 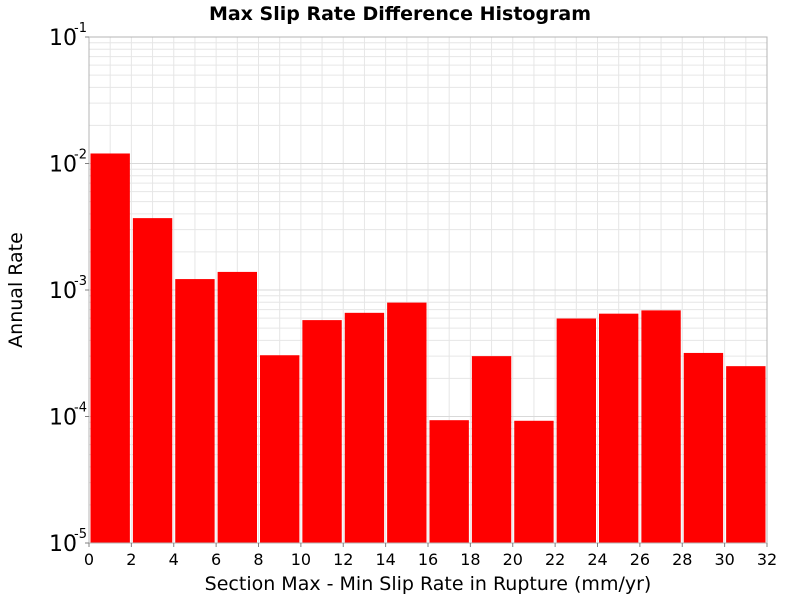 What do you see at coordinates (385, 559) in the screenshot?
I see `x-tick-label: 14` at bounding box center [385, 559].